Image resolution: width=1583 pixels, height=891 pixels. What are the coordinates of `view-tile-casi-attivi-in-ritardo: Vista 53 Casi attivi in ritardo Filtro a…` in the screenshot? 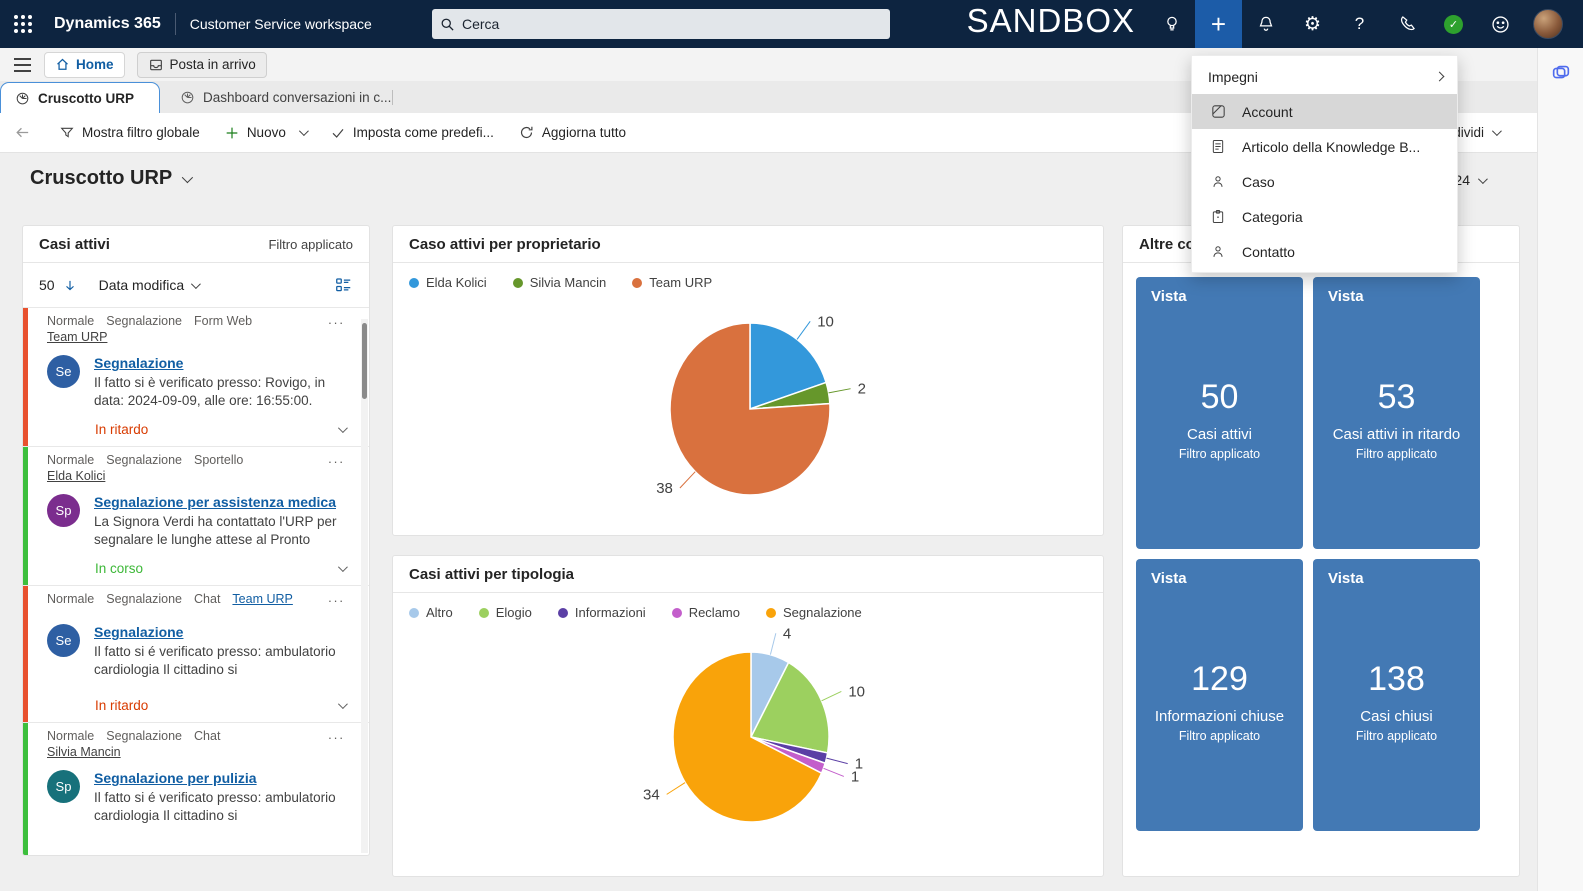 It's located at (1396, 413).